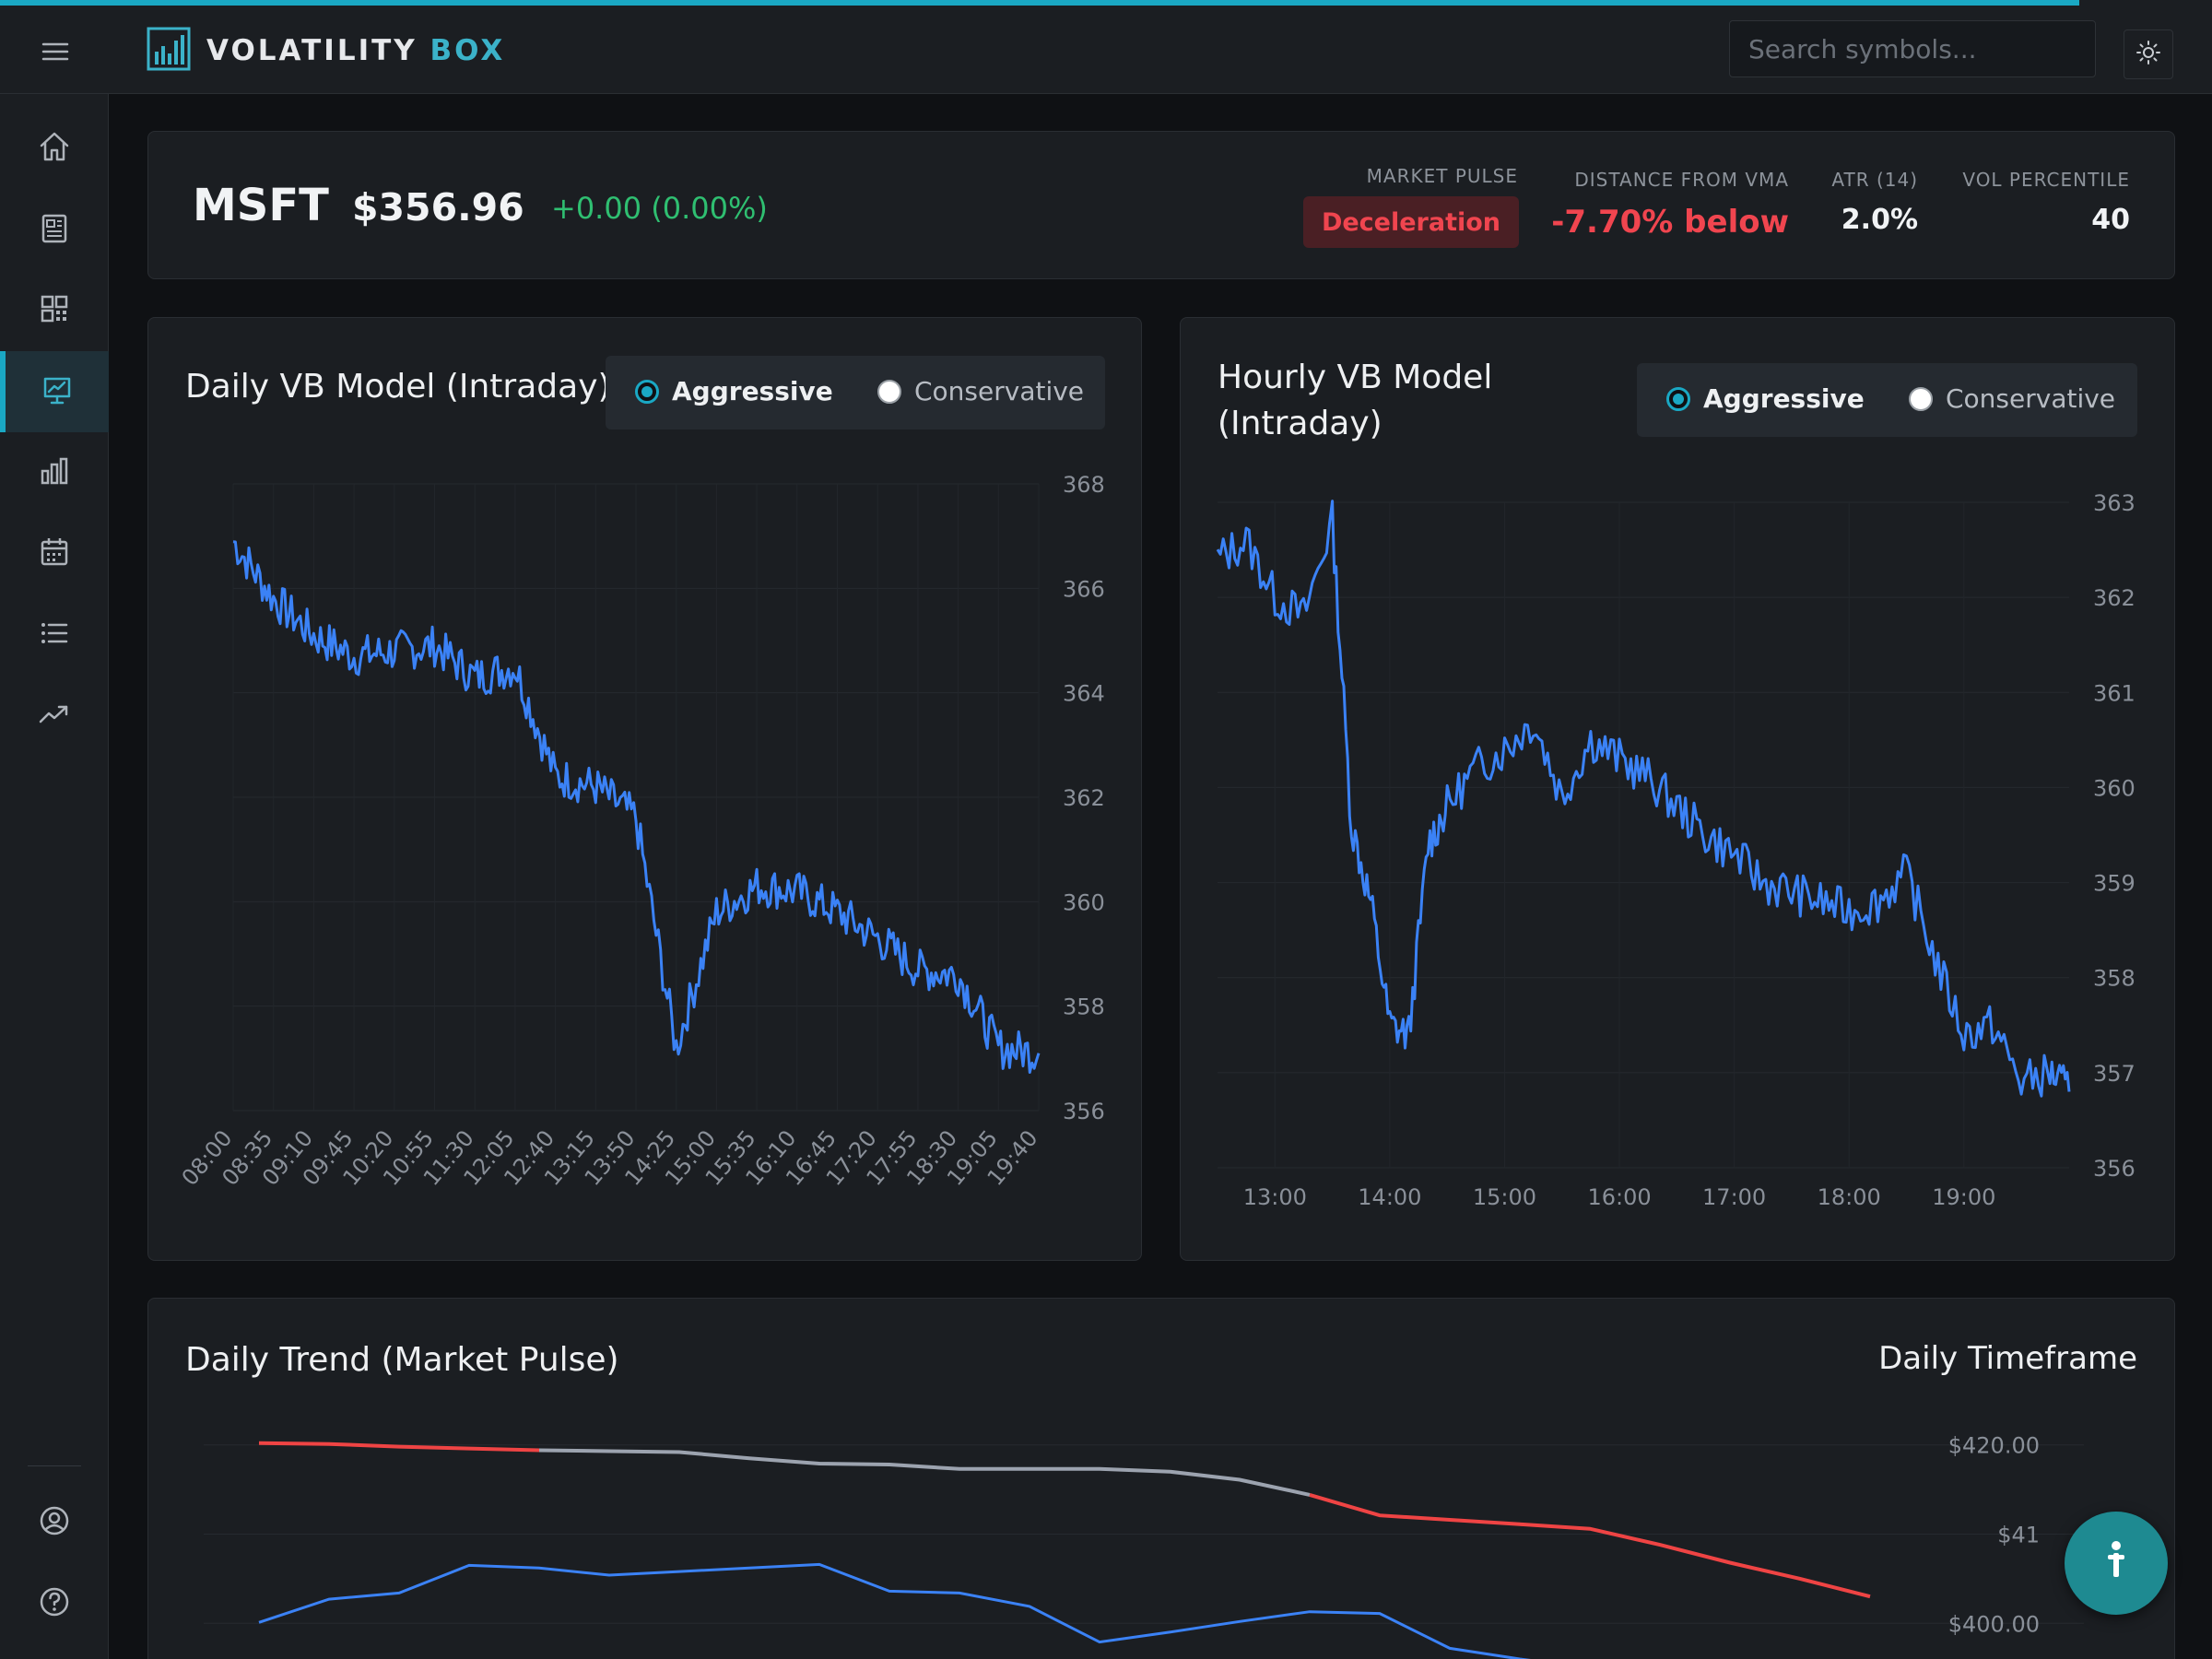 The width and height of the screenshot is (2212, 1659). I want to click on hourly-aggressive-label: Aggressive, so click(1784, 398).